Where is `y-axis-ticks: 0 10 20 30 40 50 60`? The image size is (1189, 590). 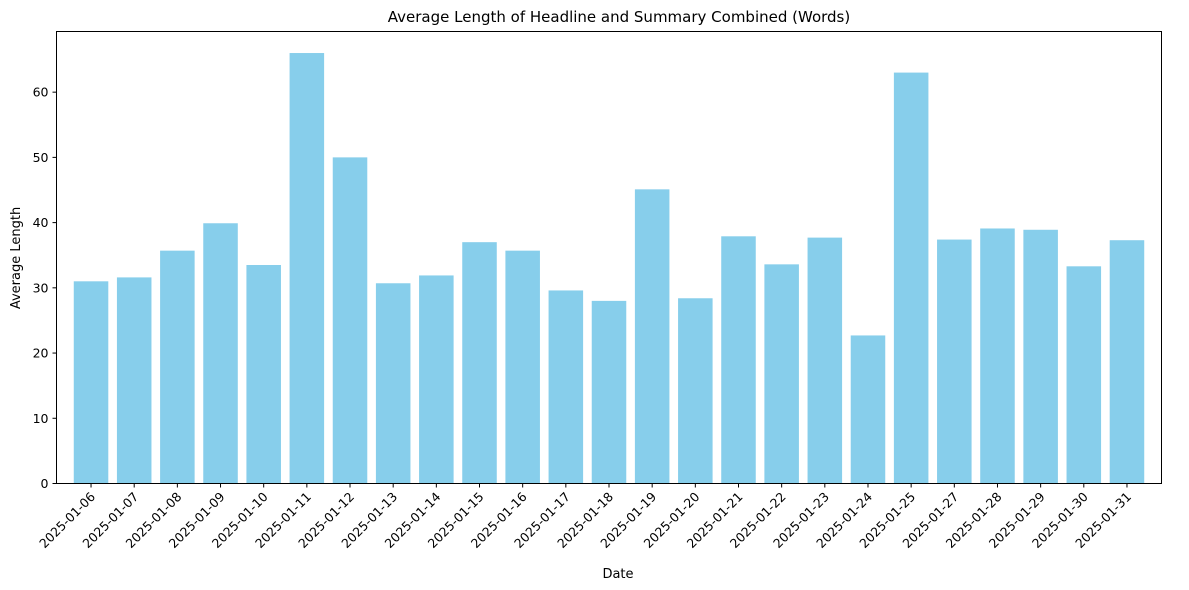 y-axis-ticks: 0 10 20 30 40 50 60 is located at coordinates (45, 288).